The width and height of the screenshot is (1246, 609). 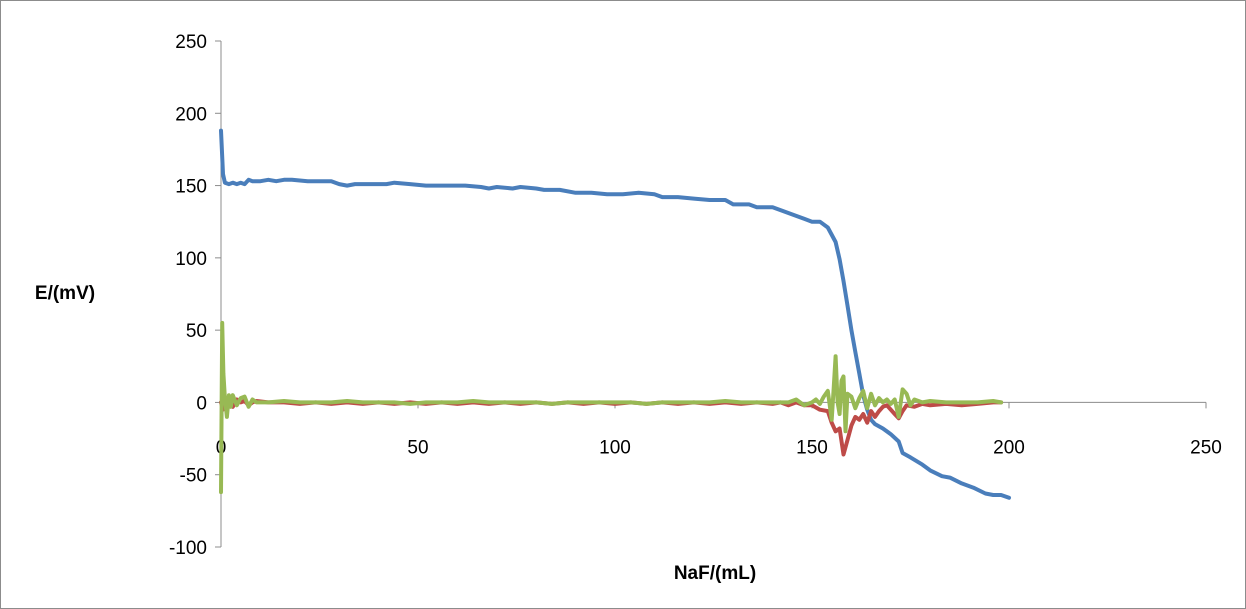 What do you see at coordinates (1009, 447) in the screenshot?
I see `x-tick-label: 200` at bounding box center [1009, 447].